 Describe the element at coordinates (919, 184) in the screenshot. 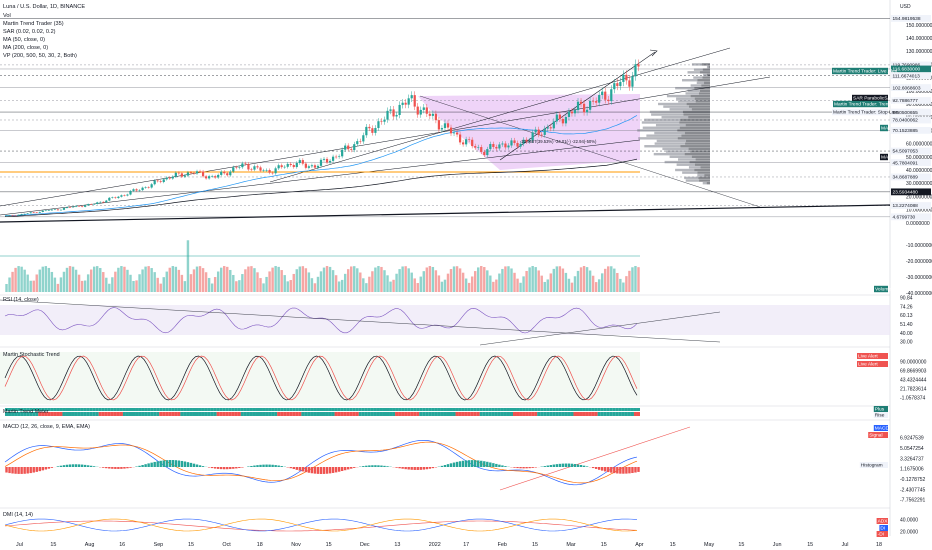

I see `price-tick-label: 30.0000000` at that location.